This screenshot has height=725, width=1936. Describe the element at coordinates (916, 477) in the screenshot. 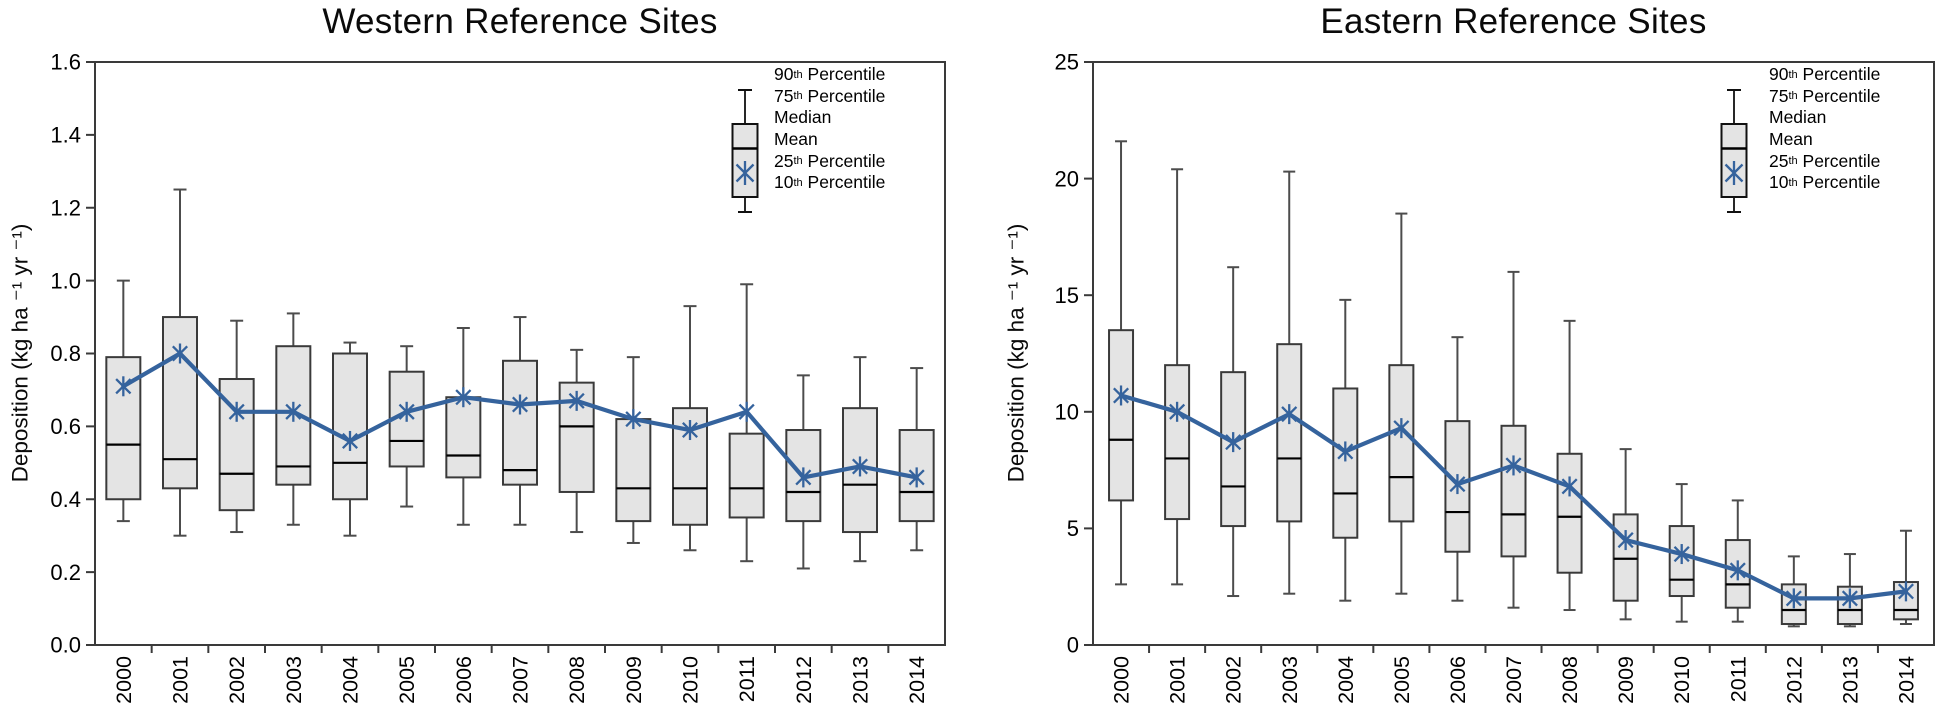

I see `mean-marker-2014` at that location.